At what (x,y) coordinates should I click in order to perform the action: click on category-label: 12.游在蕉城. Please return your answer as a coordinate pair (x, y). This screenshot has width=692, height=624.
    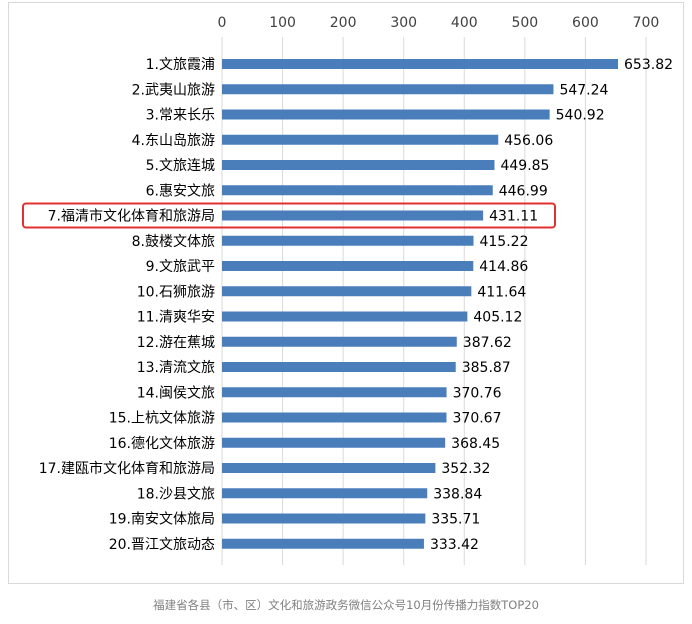
    Looking at the image, I should click on (176, 343).